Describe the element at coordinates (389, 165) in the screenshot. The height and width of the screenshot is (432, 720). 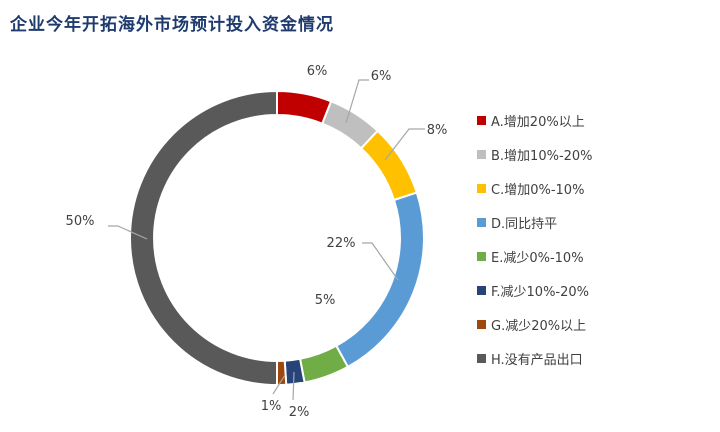
I see `donut-slice-c` at that location.